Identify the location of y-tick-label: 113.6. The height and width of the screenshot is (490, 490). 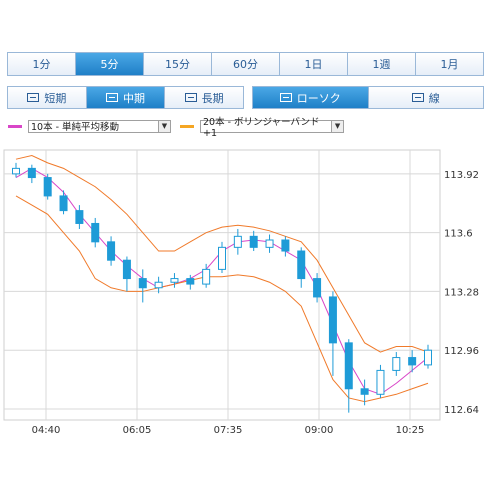
(458, 234).